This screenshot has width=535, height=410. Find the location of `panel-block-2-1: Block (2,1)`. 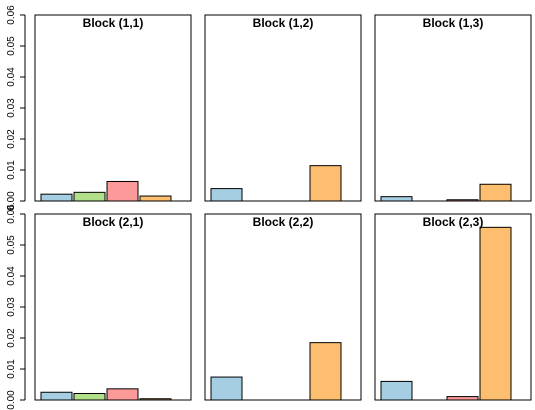

panel-block-2-1: Block (2,1) is located at coordinates (113, 307).